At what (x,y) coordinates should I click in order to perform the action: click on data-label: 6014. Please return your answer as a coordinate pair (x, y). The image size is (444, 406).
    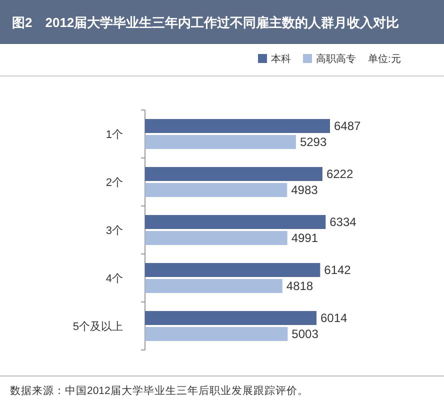
    Looking at the image, I should click on (334, 318).